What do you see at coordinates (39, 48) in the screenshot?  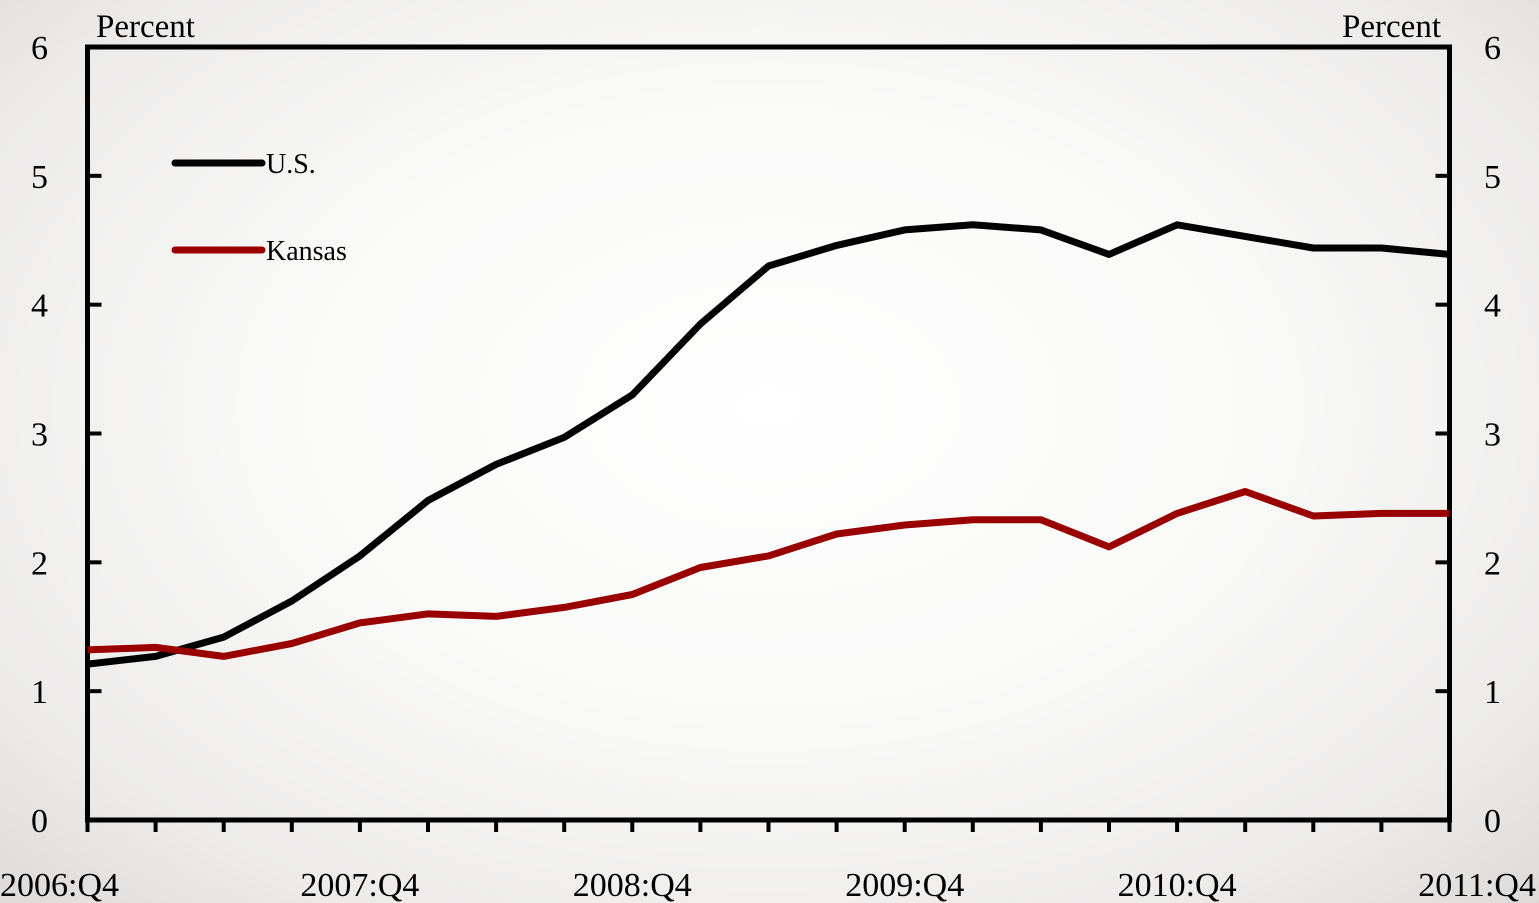 I see `left-y-tick-label: 6` at bounding box center [39, 48].